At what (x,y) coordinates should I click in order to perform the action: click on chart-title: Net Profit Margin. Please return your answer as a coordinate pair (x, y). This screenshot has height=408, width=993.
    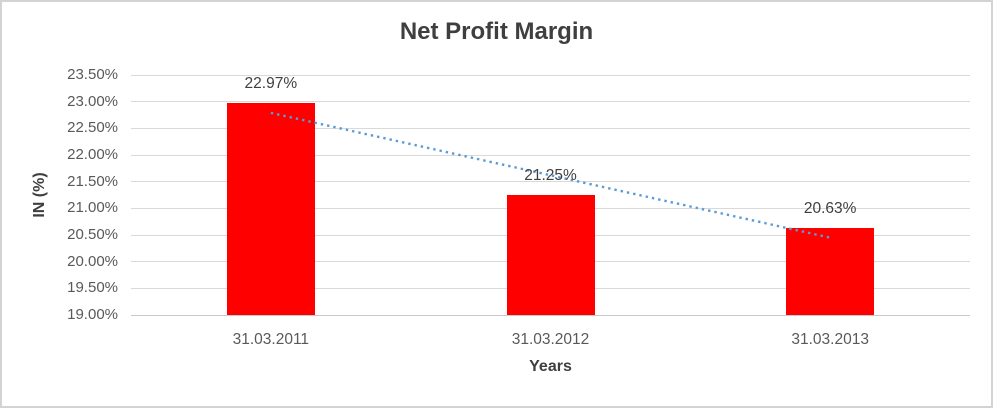
    Looking at the image, I should click on (496, 31).